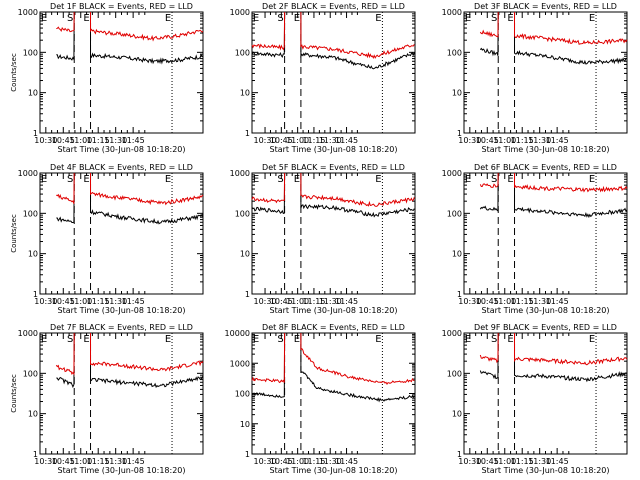 The width and height of the screenshot is (640, 480). I want to click on y-axis-label: Counts/sec, so click(14, 72).